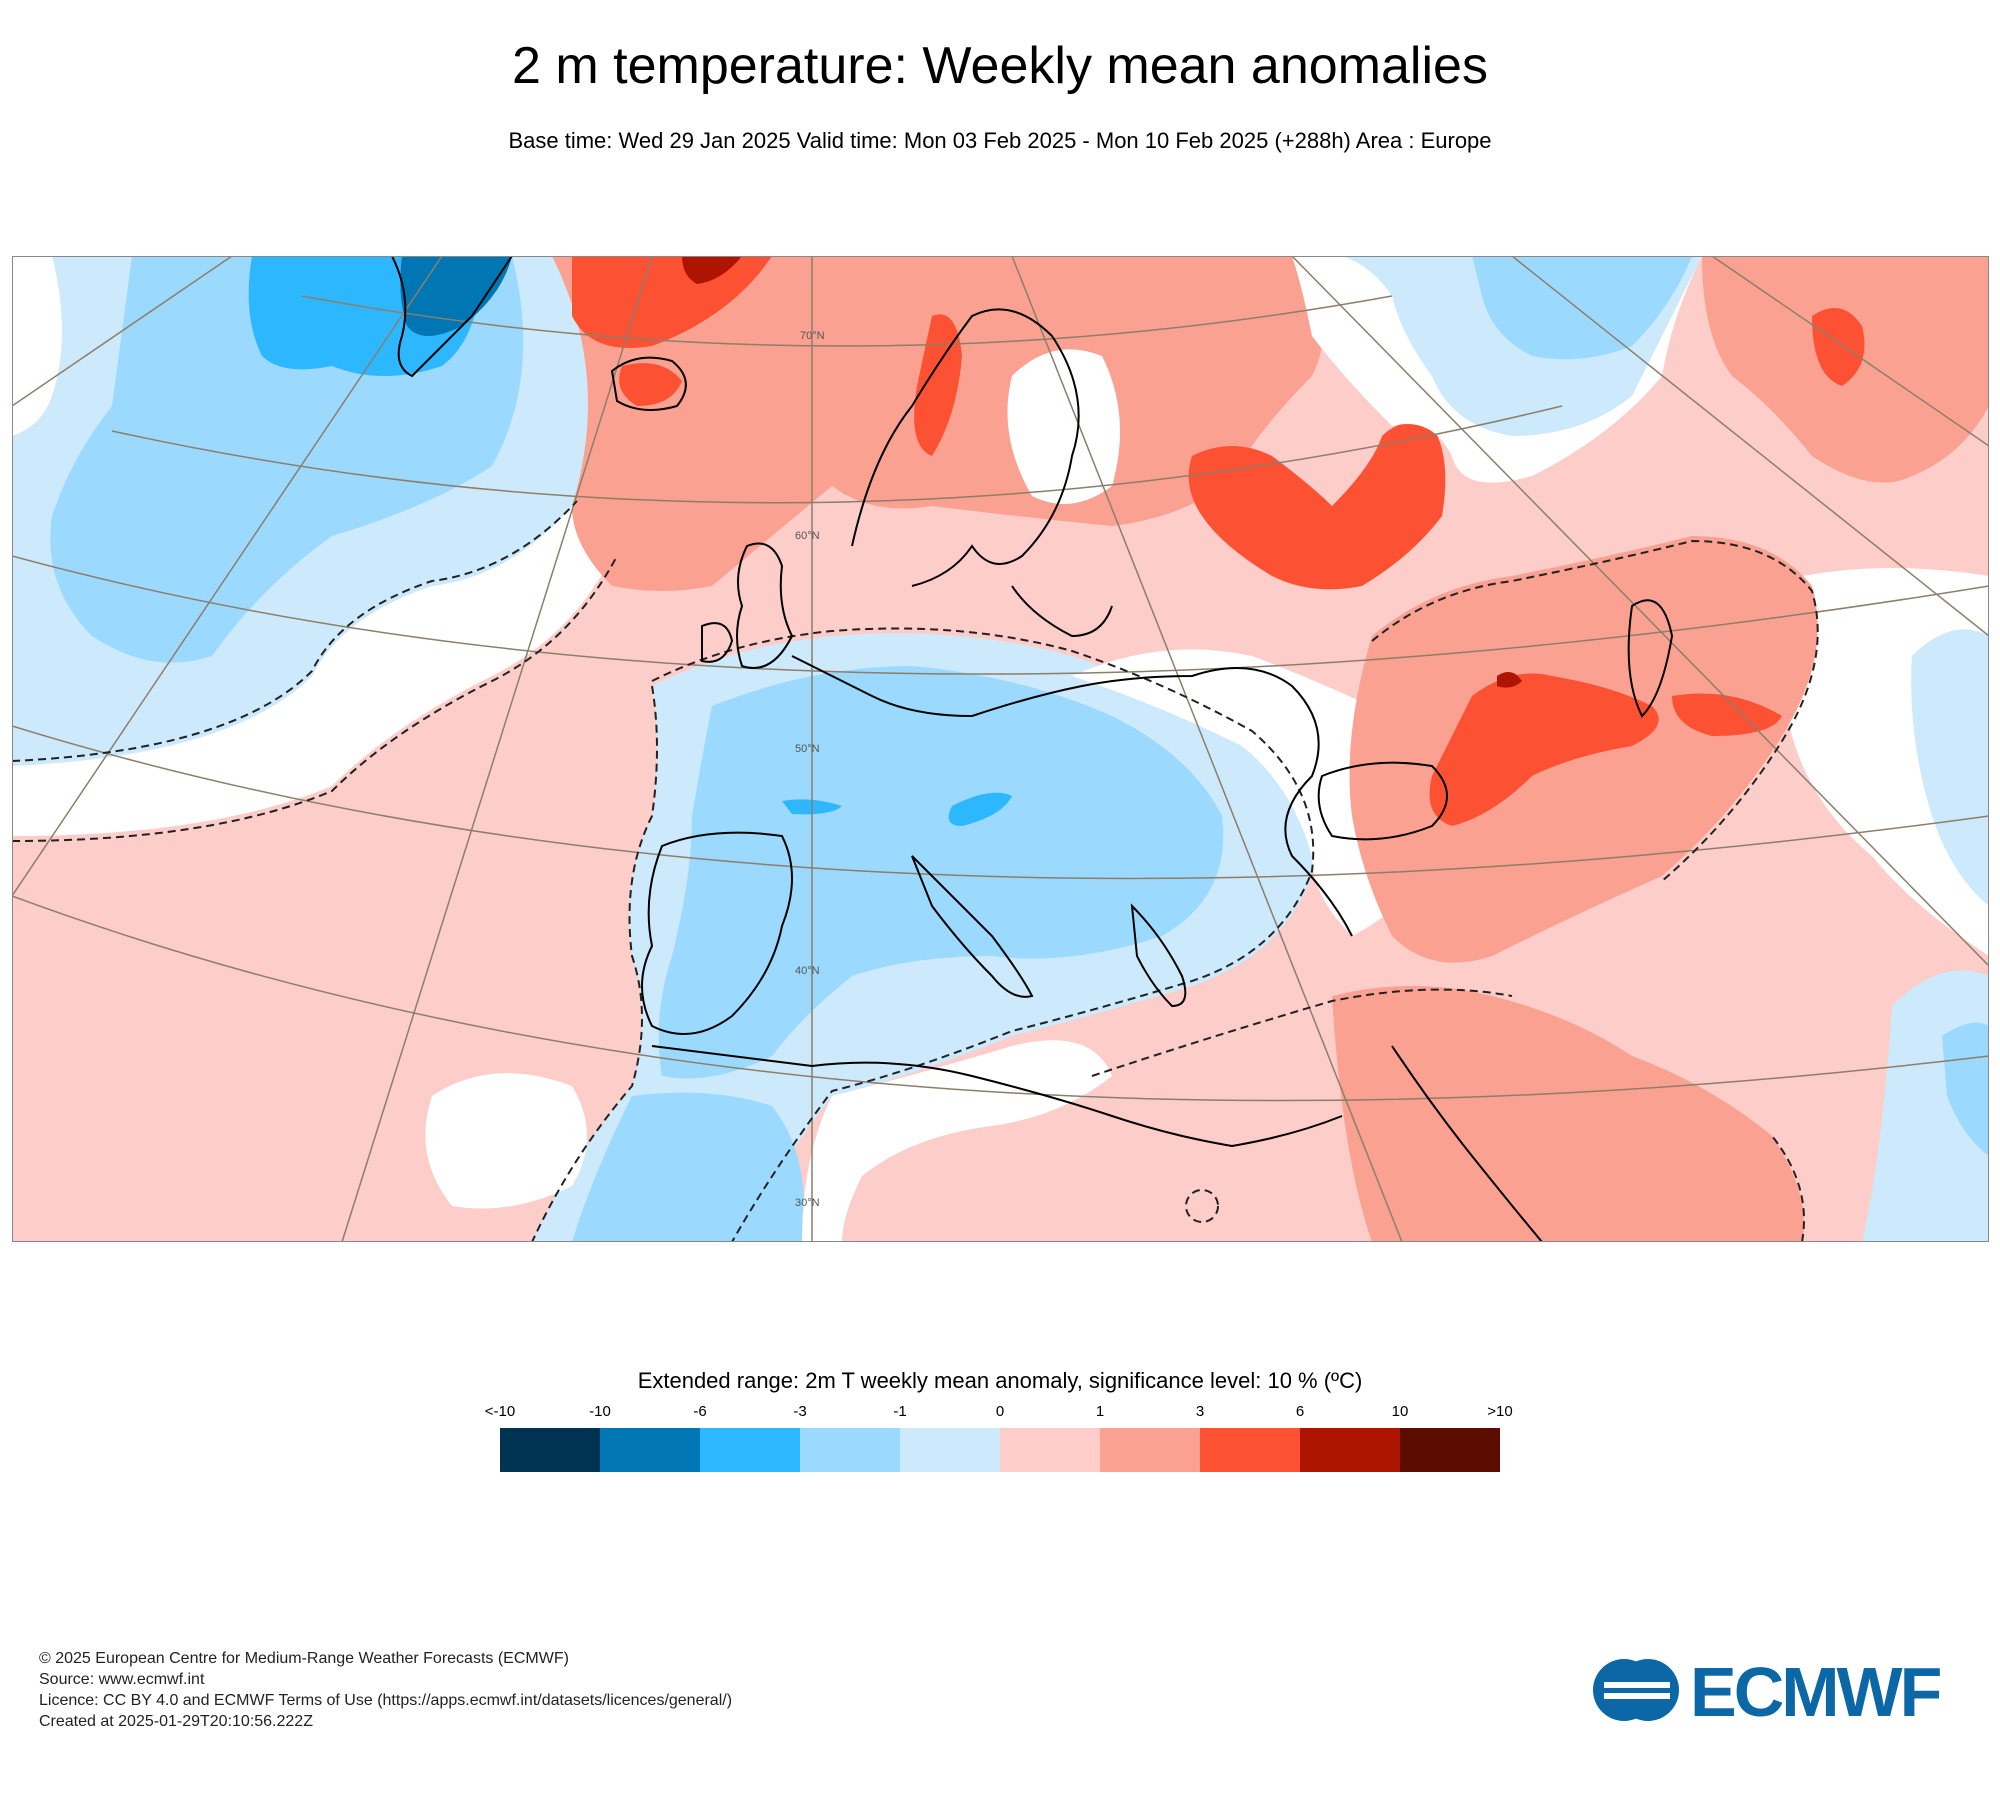  What do you see at coordinates (1300, 1411) in the screenshot?
I see `colorbar-tick-label: 6` at bounding box center [1300, 1411].